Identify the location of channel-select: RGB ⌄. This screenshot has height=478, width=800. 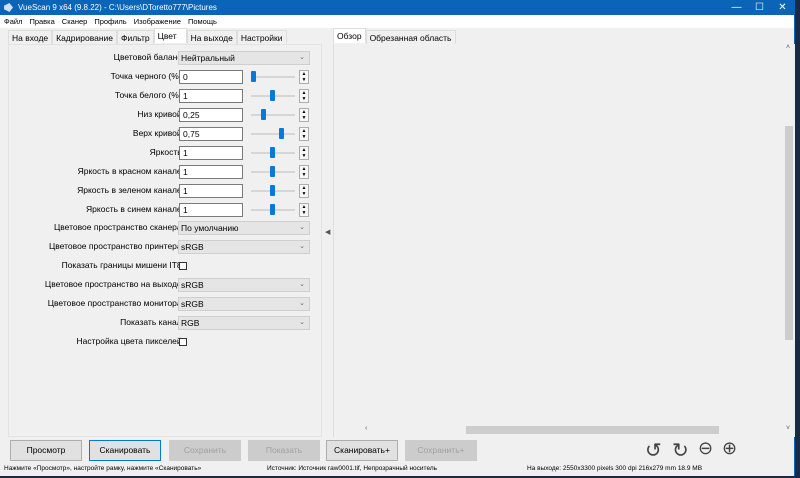
(244, 323).